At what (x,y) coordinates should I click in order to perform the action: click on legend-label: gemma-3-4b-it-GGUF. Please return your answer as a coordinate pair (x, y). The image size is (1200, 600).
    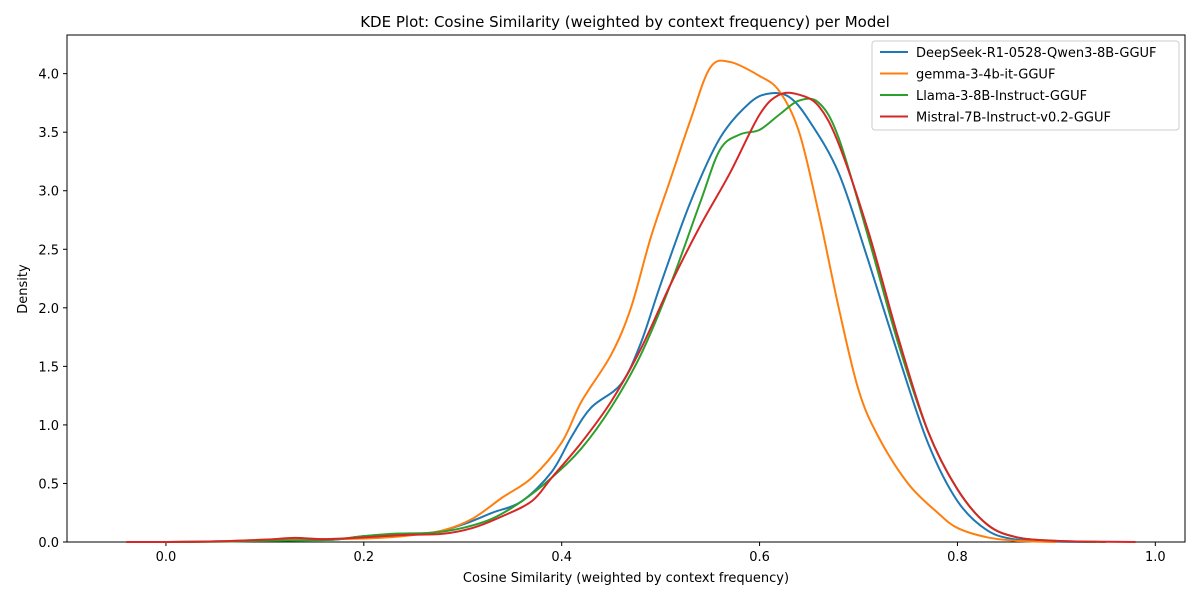
    Looking at the image, I should click on (985, 75).